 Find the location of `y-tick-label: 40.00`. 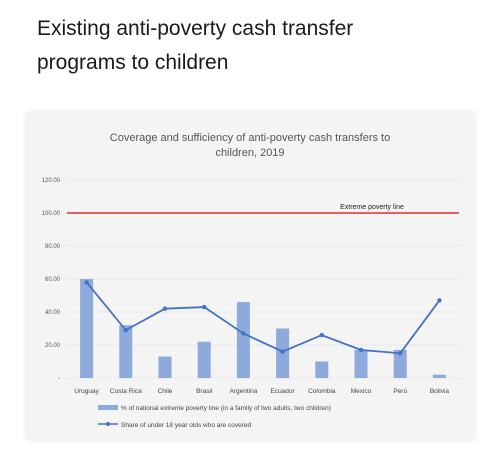

y-tick-label: 40.00 is located at coordinates (53, 313).